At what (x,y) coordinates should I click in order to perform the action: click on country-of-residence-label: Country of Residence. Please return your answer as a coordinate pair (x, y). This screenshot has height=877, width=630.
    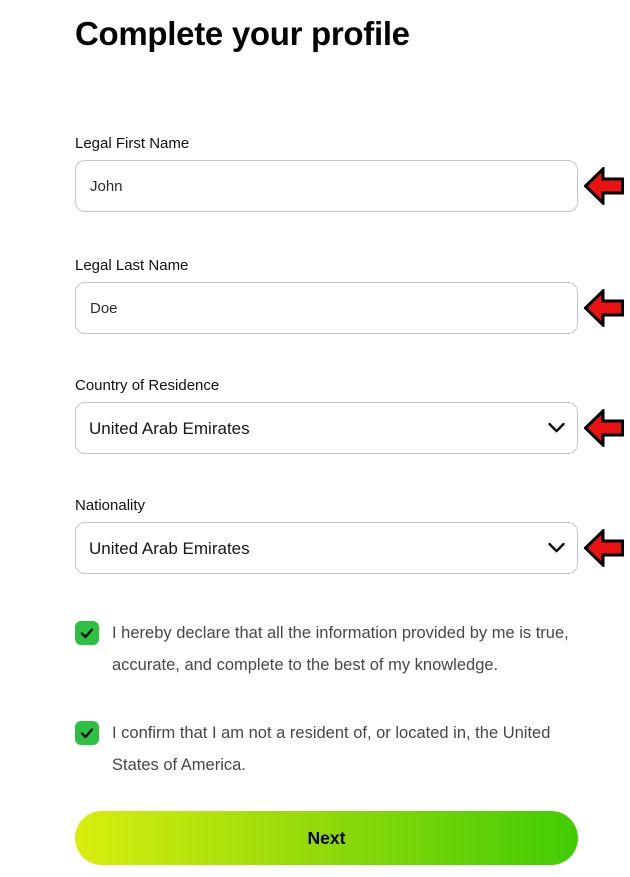
    Looking at the image, I should click on (147, 385).